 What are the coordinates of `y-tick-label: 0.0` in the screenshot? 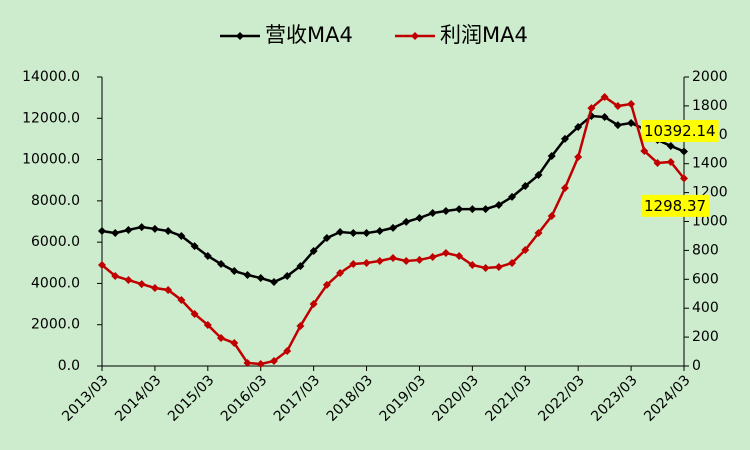 It's located at (69, 366).